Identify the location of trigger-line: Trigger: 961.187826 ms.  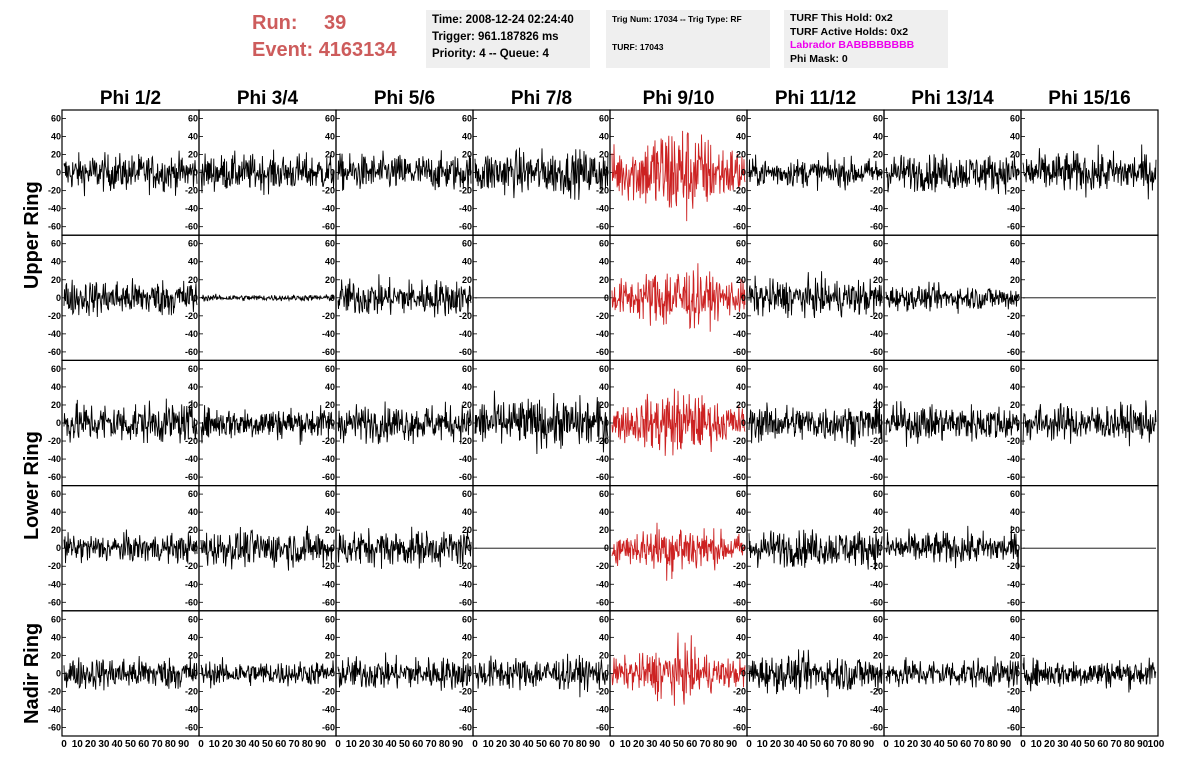
(495, 37).